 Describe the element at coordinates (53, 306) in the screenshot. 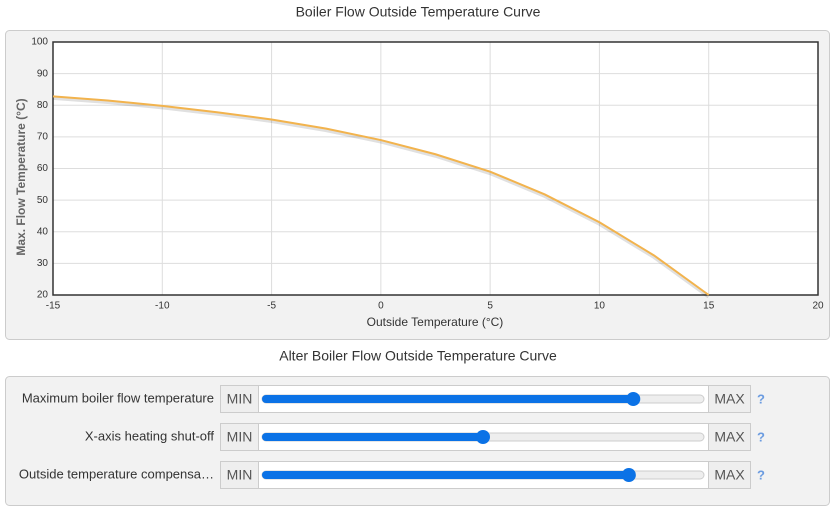

I see `x-tick-label: -15` at that location.